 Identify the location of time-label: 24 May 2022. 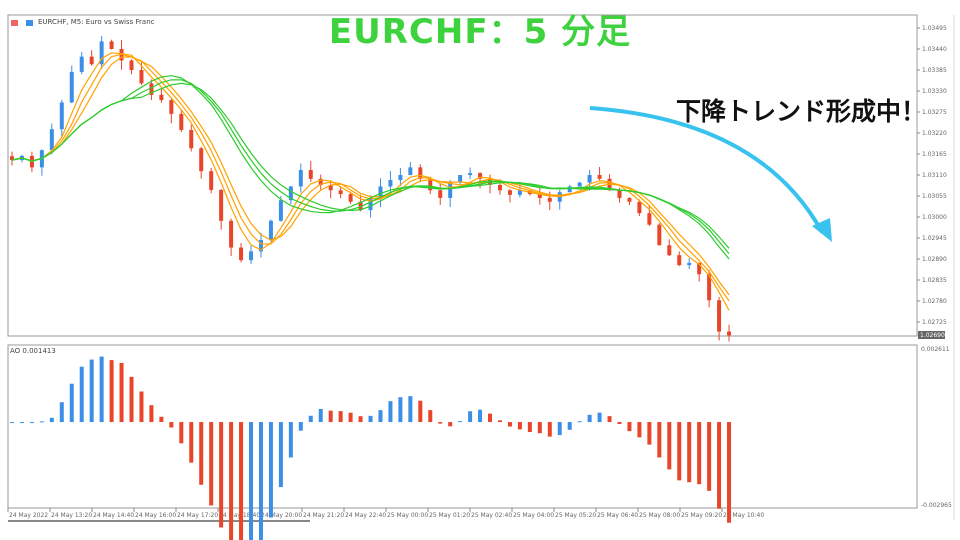
(28, 515).